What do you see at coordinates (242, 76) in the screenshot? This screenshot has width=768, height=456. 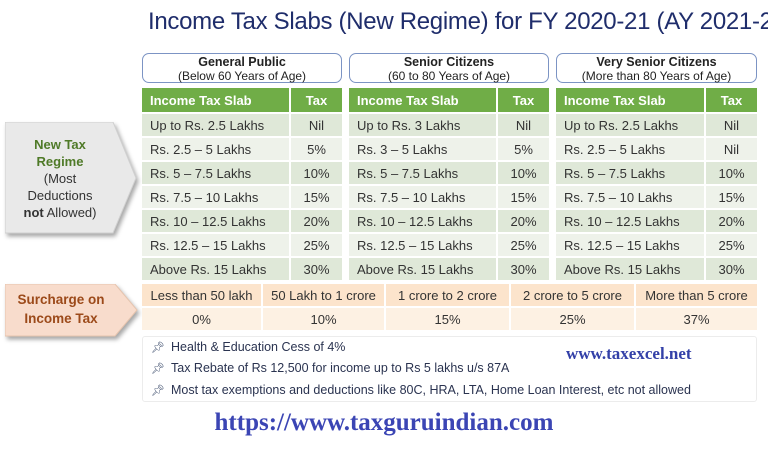 I see `group-subtitle: (Below 60 Years of Age)` at bounding box center [242, 76].